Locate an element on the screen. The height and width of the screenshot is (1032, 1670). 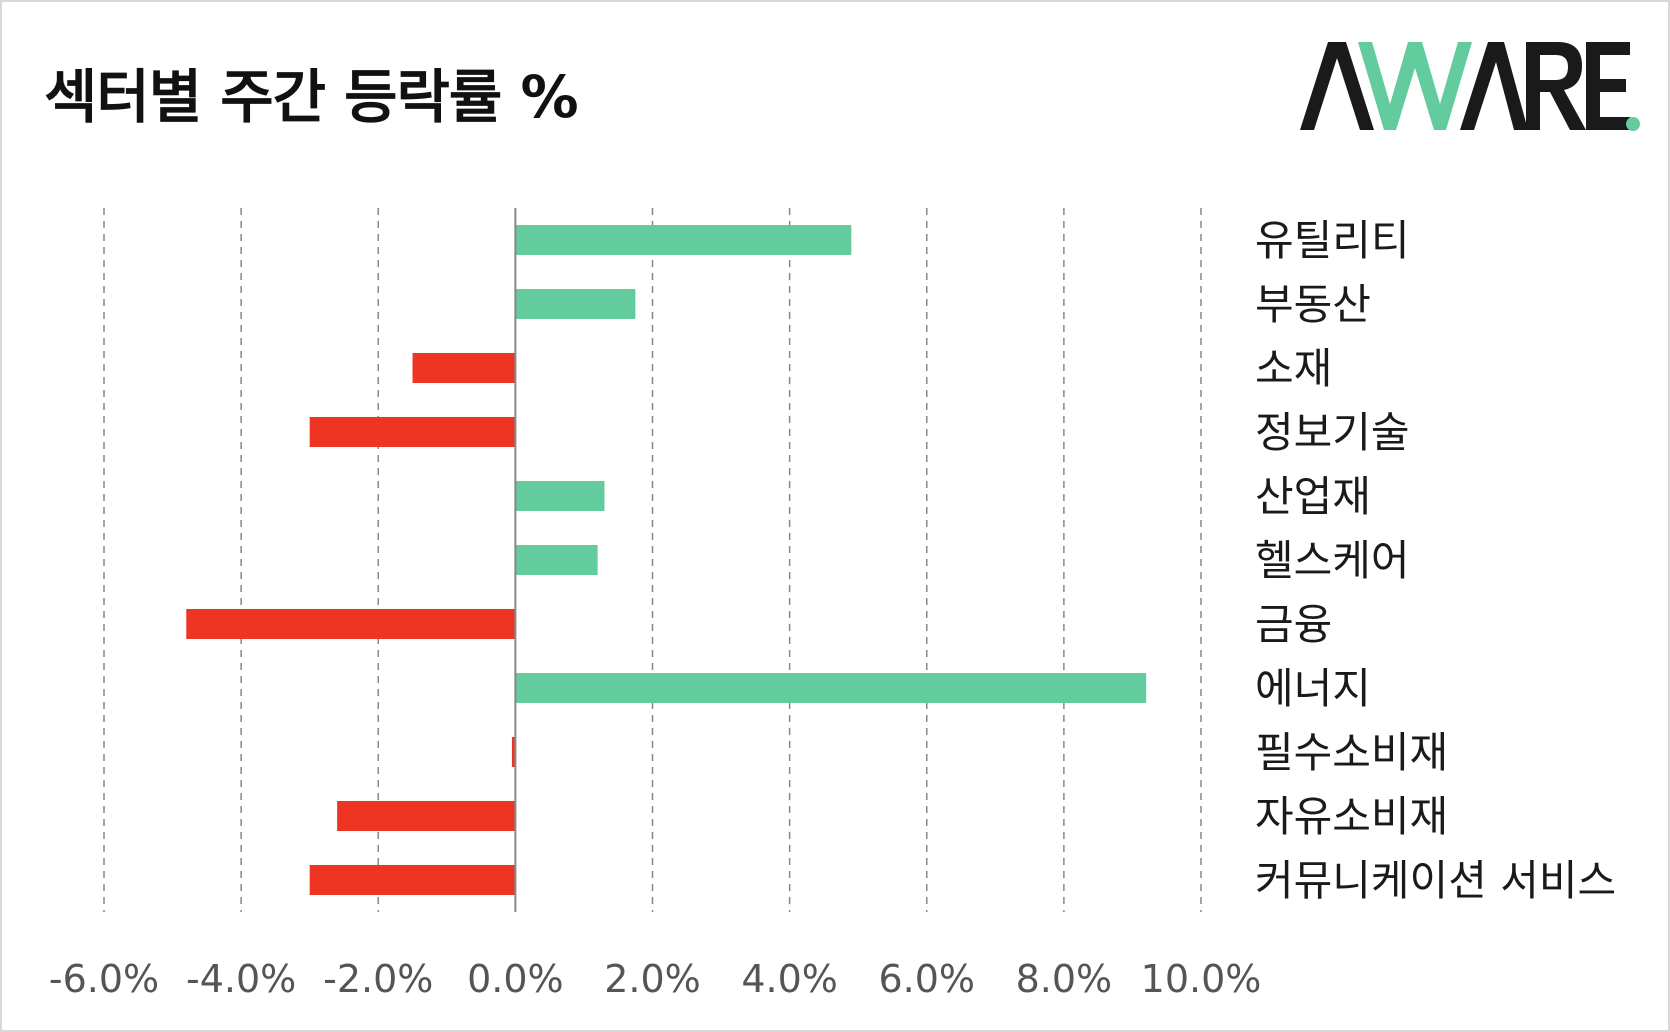
x-tick-label: 2.0% is located at coordinates (652, 979).